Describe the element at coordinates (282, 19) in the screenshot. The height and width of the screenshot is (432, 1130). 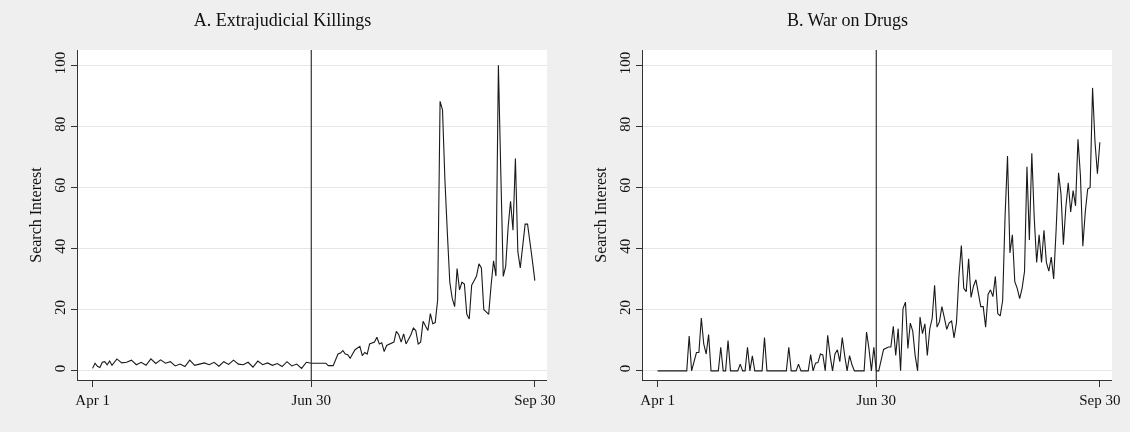
I see `chart-title: A. Extrajudicial Killings` at that location.